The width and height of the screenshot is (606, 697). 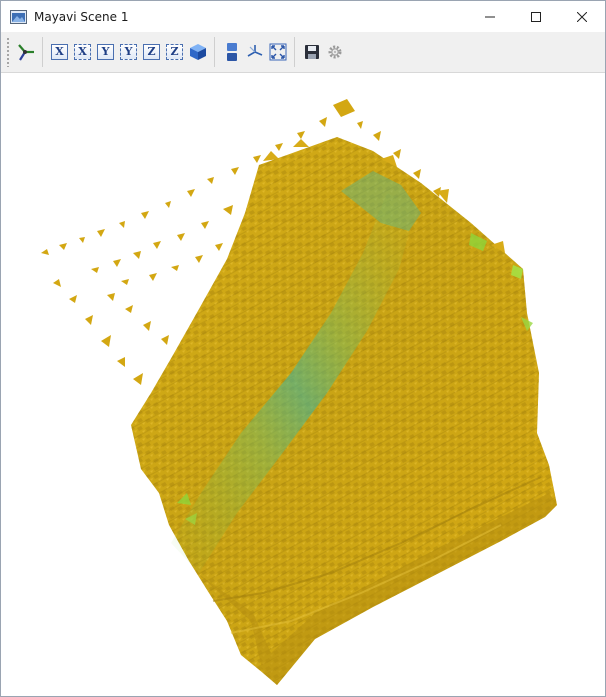 What do you see at coordinates (8, 52) in the screenshot?
I see `toolbar-grip` at bounding box center [8, 52].